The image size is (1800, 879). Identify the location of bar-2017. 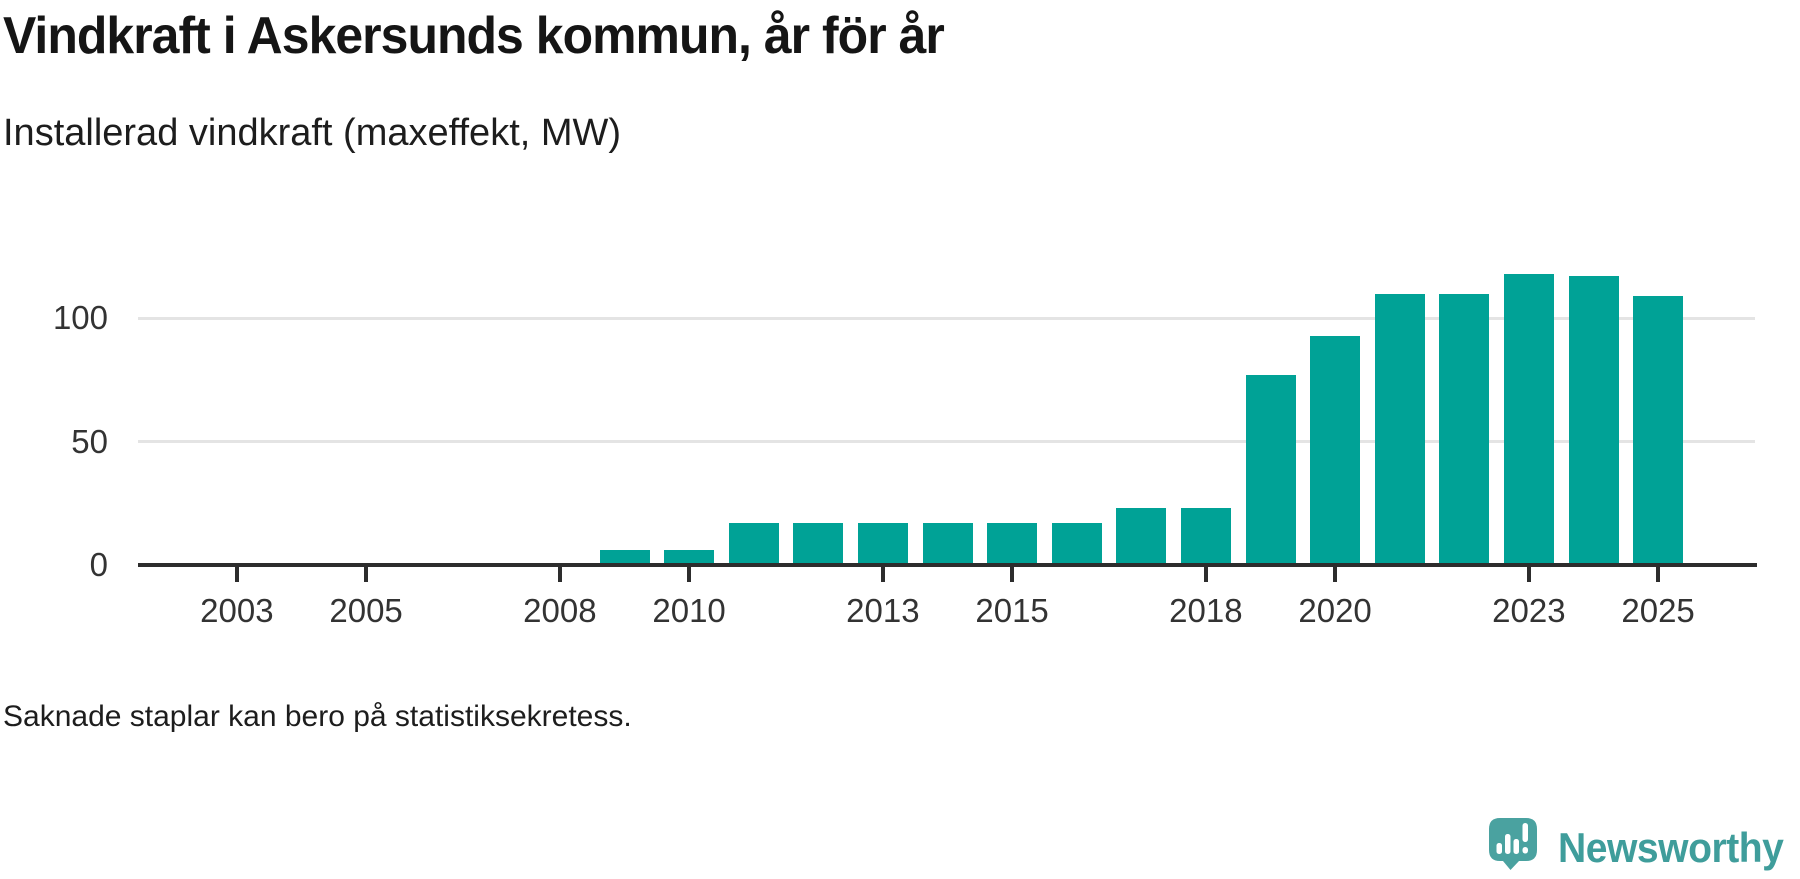
(1141, 536).